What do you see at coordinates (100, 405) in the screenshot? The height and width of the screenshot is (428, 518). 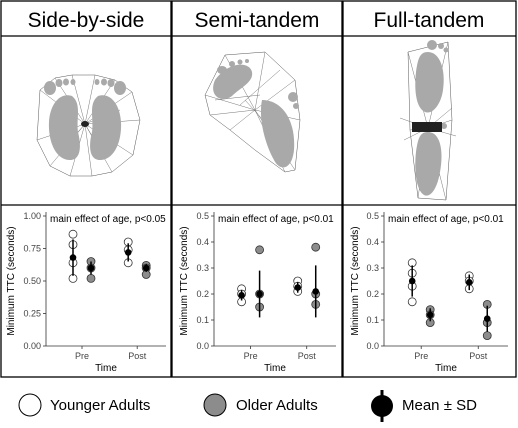 I see `legend-younger-label: Younger Adults` at bounding box center [100, 405].